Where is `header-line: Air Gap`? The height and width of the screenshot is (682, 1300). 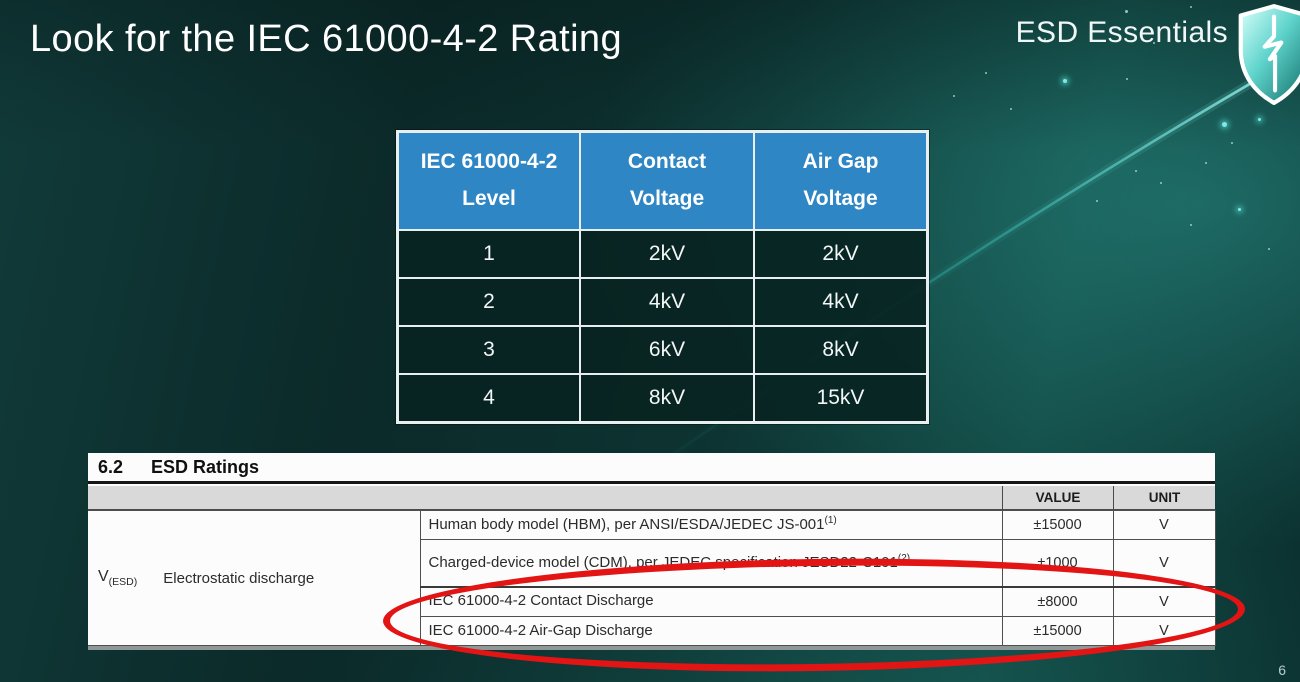 header-line: Air Gap is located at coordinates (840, 162).